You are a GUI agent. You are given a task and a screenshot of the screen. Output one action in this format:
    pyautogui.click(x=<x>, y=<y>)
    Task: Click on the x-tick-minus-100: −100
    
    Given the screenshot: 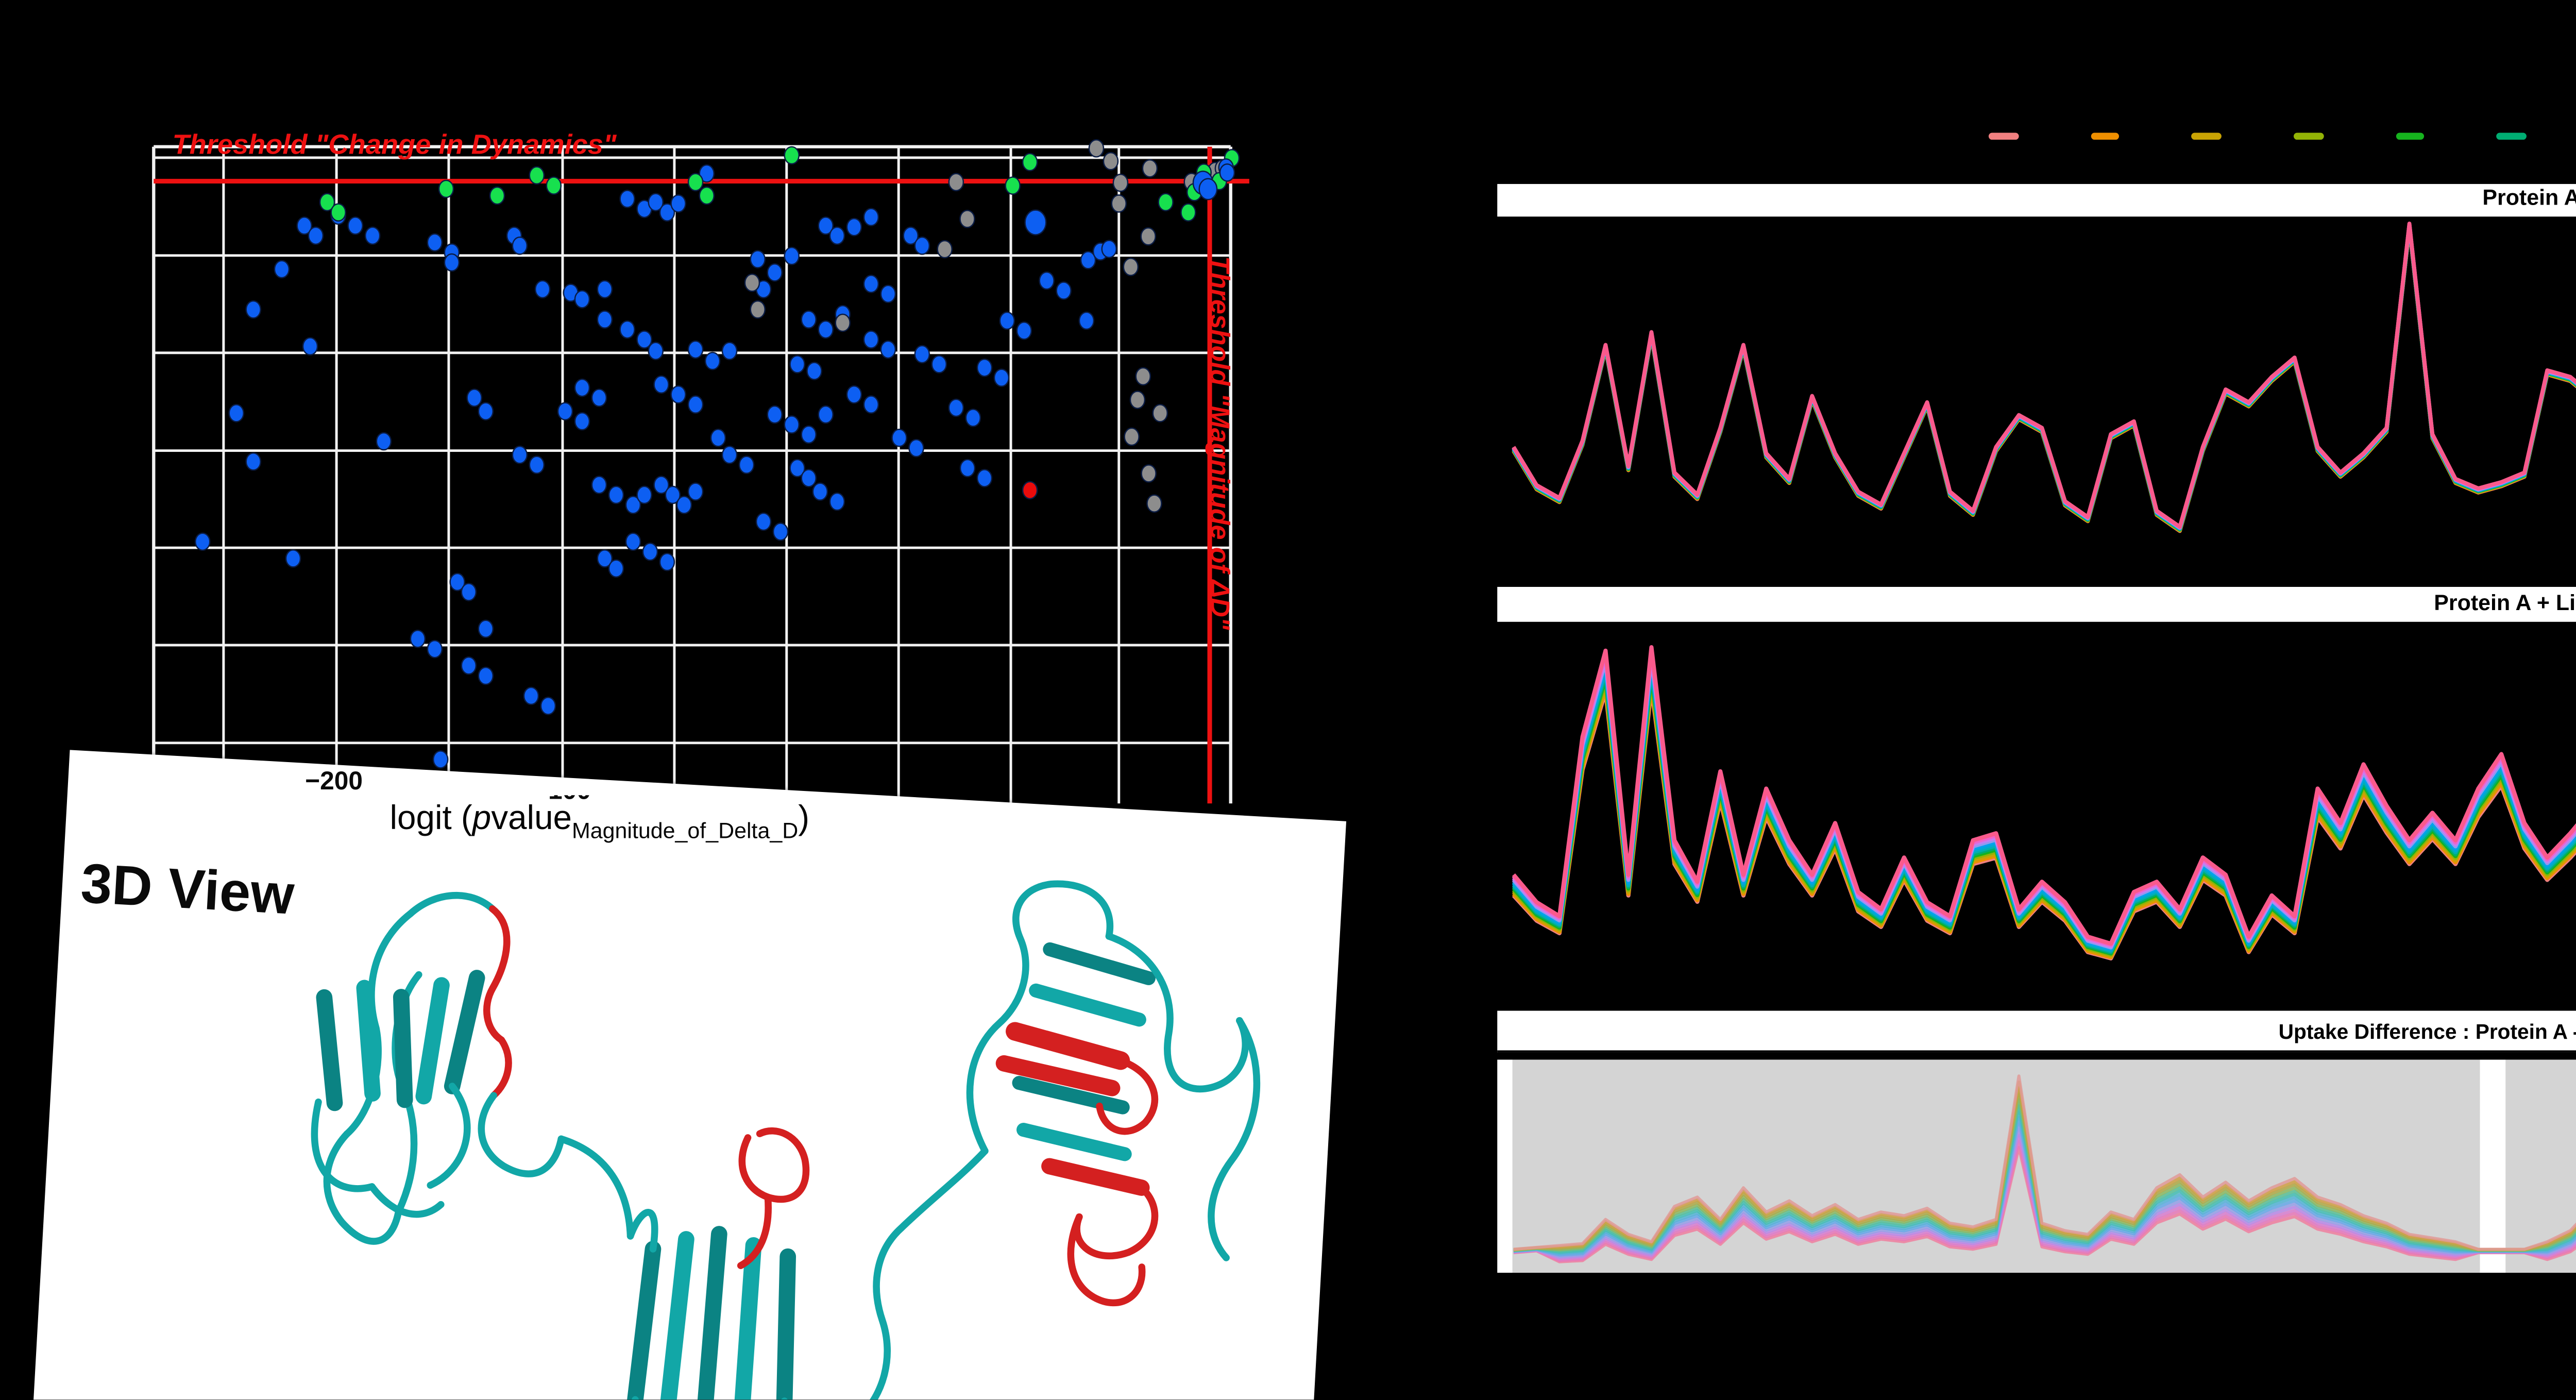 What is the action you would take?
    pyautogui.click(x=562, y=800)
    